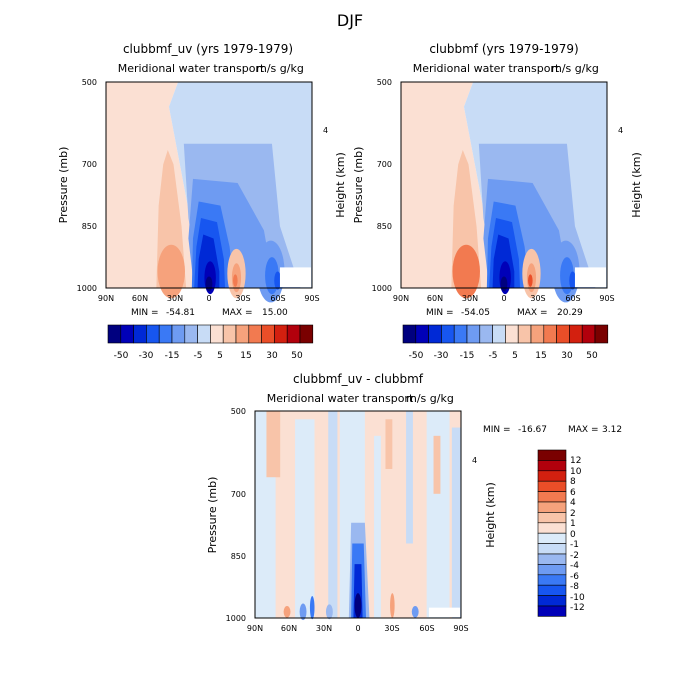 The height and width of the screenshot is (700, 700). What do you see at coordinates (466, 271) in the screenshot?
I see `positive-core` at bounding box center [466, 271].